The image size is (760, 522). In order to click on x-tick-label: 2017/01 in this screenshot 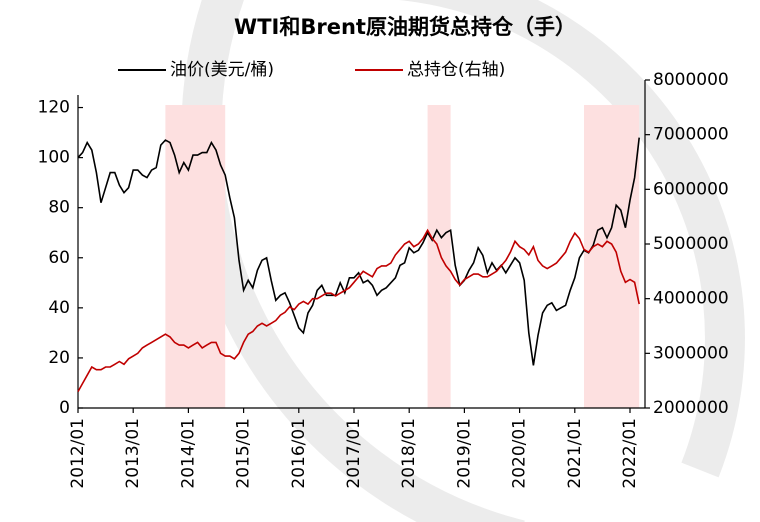, I will do `click(354, 453)`.